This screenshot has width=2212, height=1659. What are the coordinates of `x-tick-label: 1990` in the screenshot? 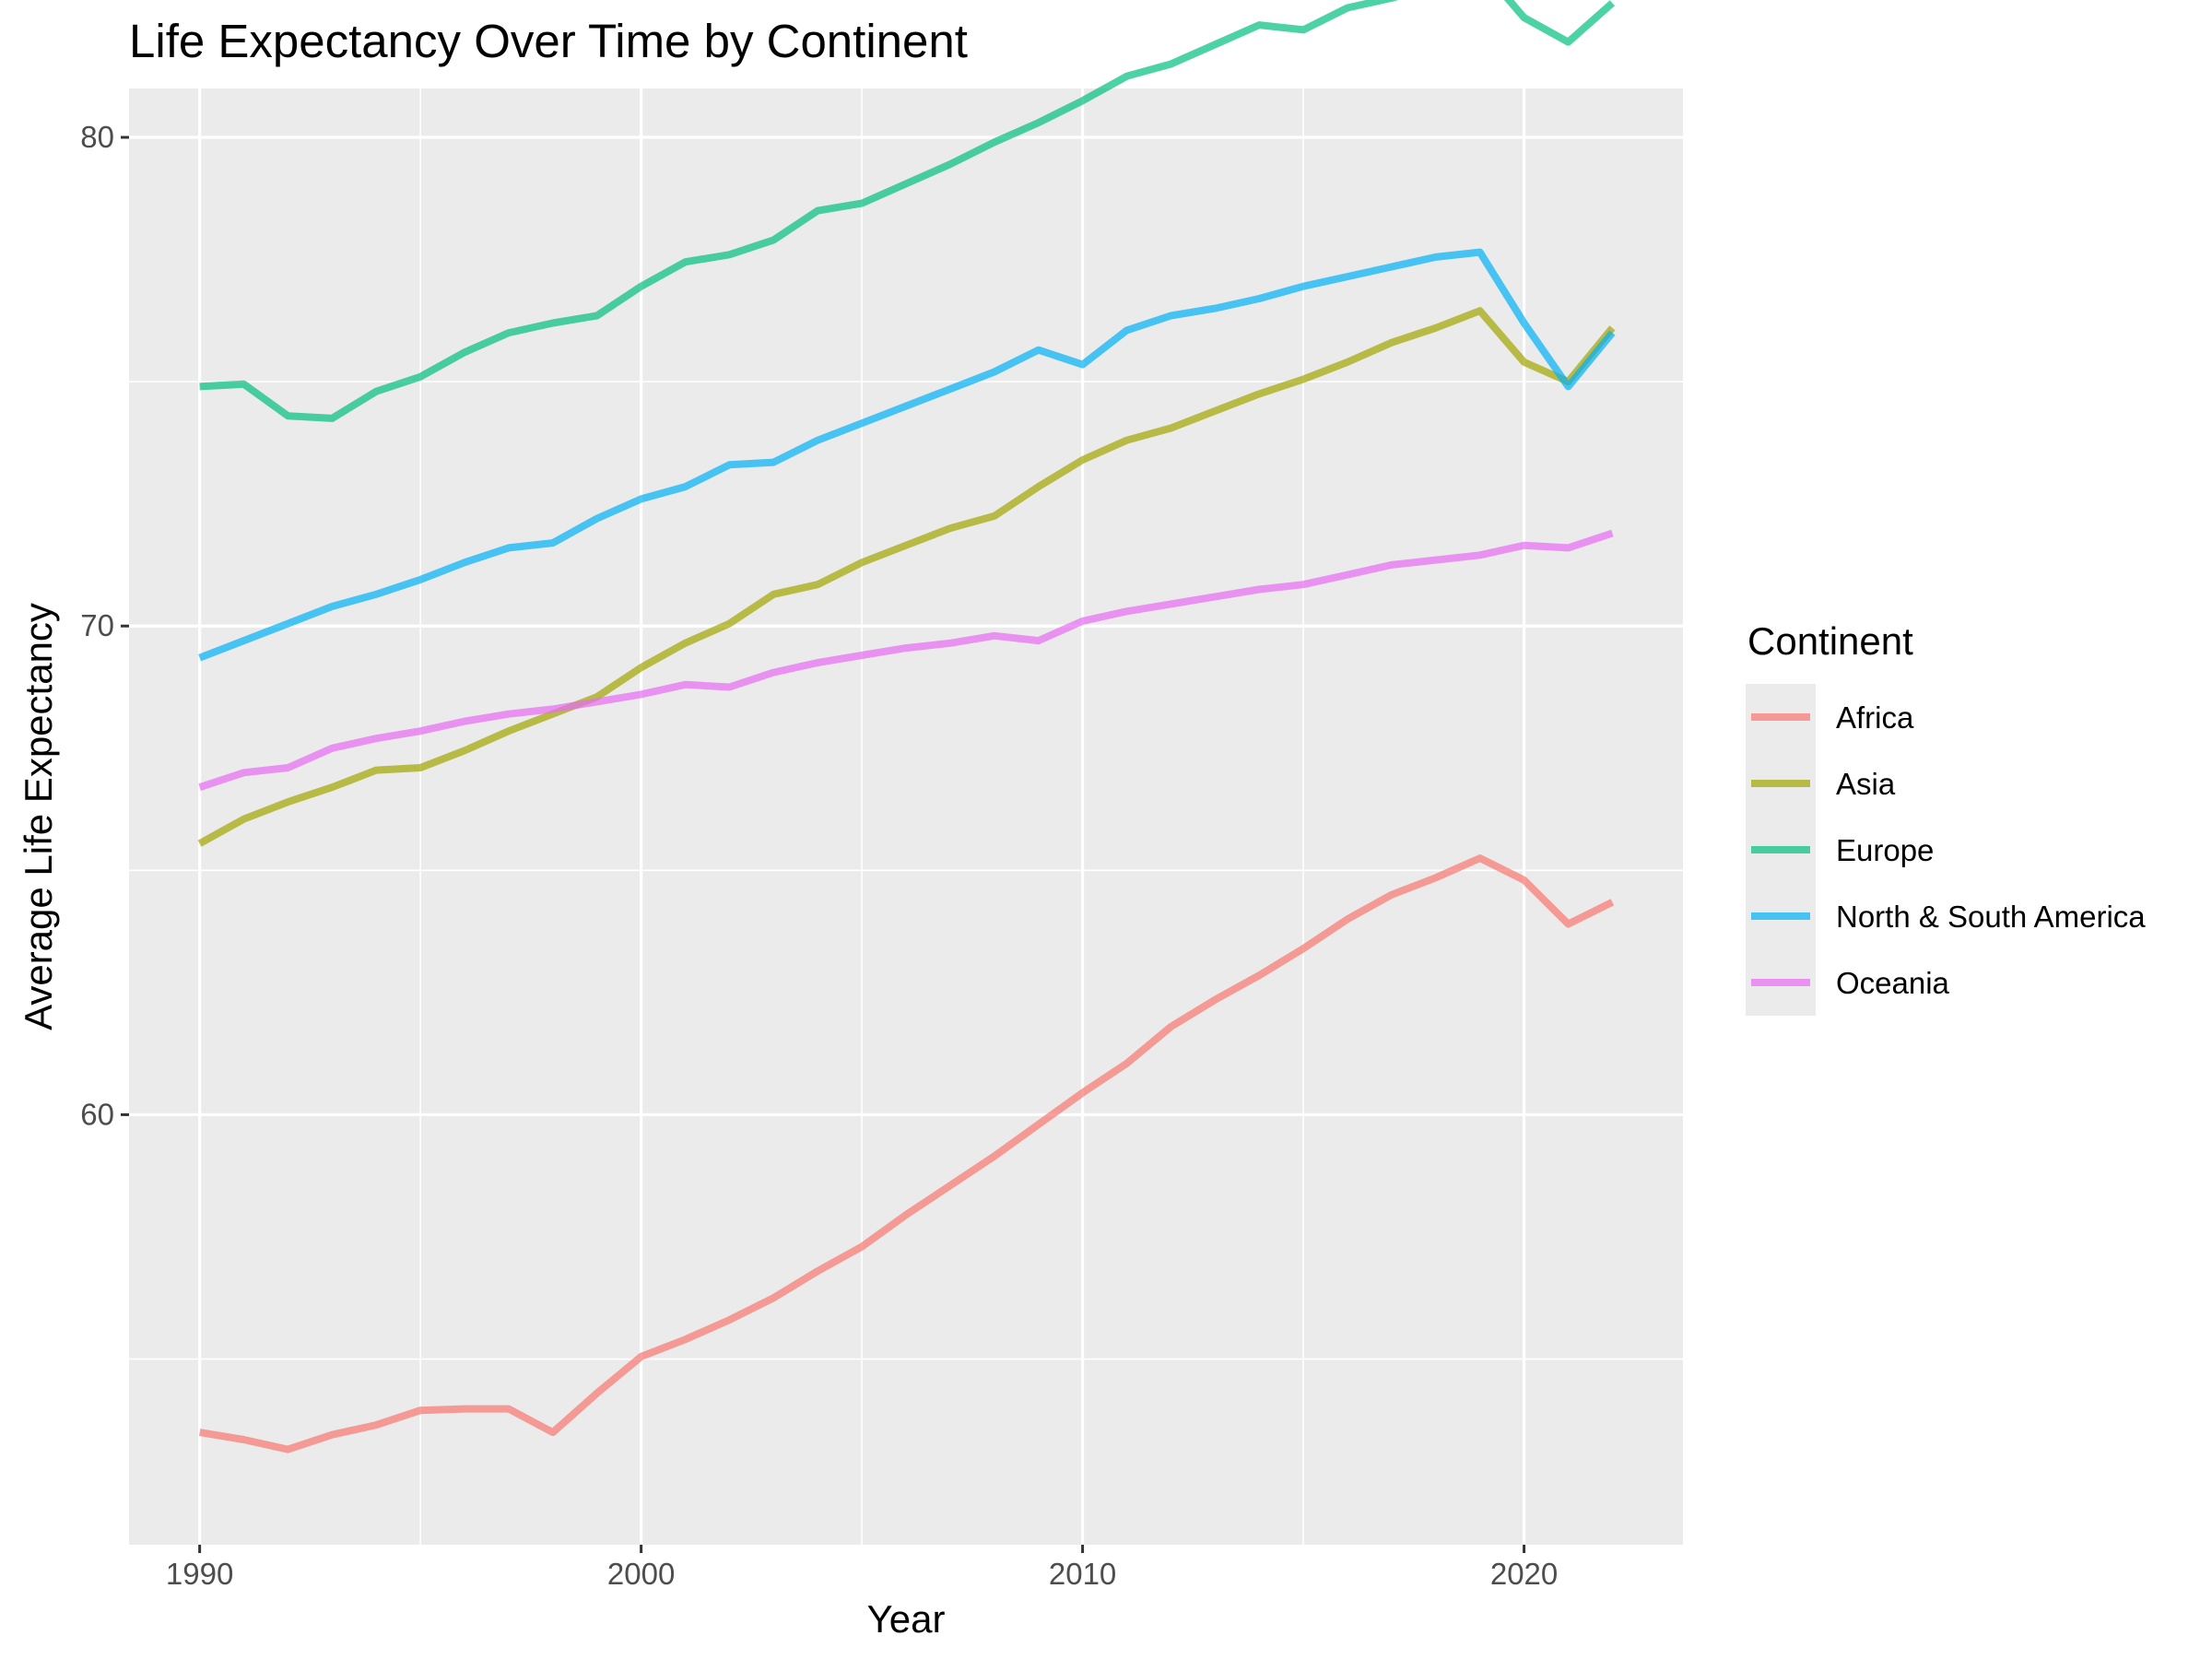 It's located at (199, 1574).